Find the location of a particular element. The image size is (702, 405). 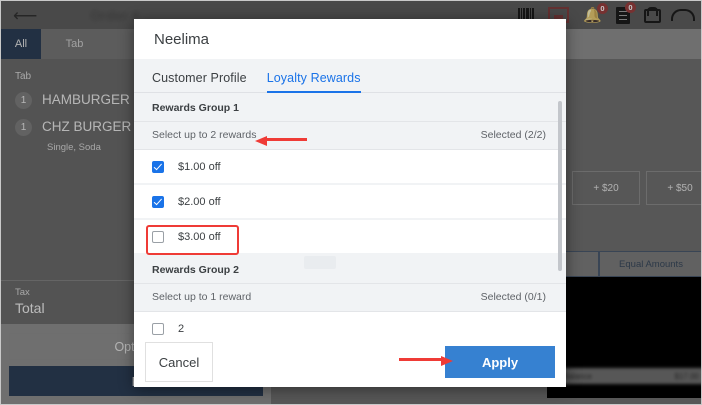

orders-document-icon: 0 is located at coordinates (626, 12).